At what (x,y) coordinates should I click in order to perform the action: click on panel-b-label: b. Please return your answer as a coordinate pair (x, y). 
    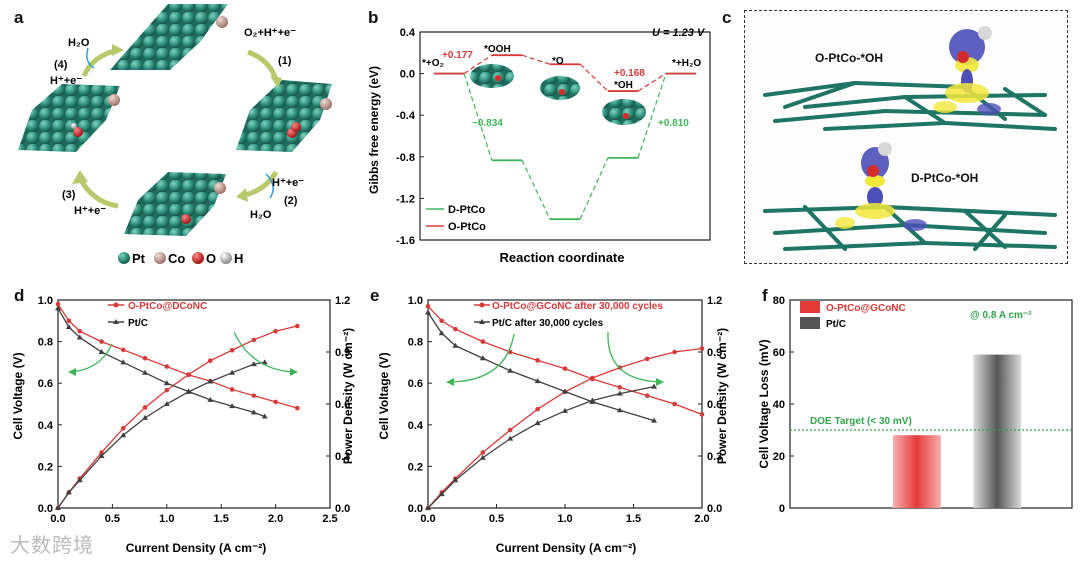
    Looking at the image, I should click on (373, 17).